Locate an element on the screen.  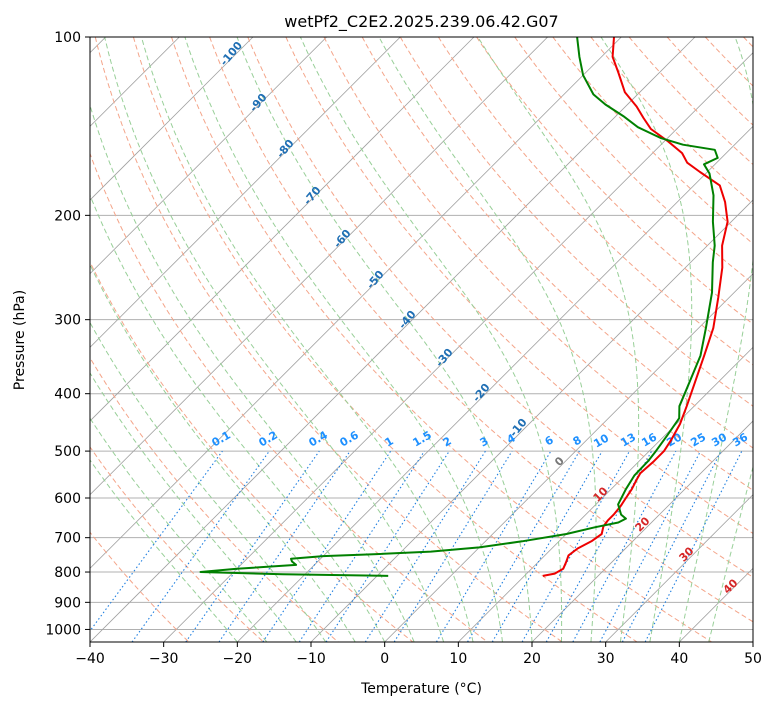
x-tick-label: −30 is located at coordinates (164, 659).